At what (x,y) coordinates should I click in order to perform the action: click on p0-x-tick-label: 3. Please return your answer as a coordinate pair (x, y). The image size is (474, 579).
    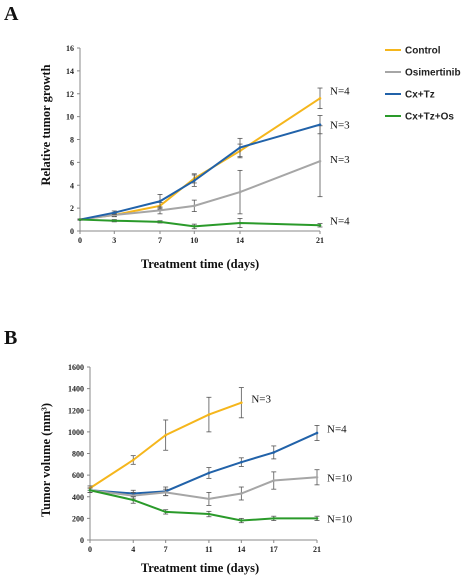
    Looking at the image, I should click on (114, 240).